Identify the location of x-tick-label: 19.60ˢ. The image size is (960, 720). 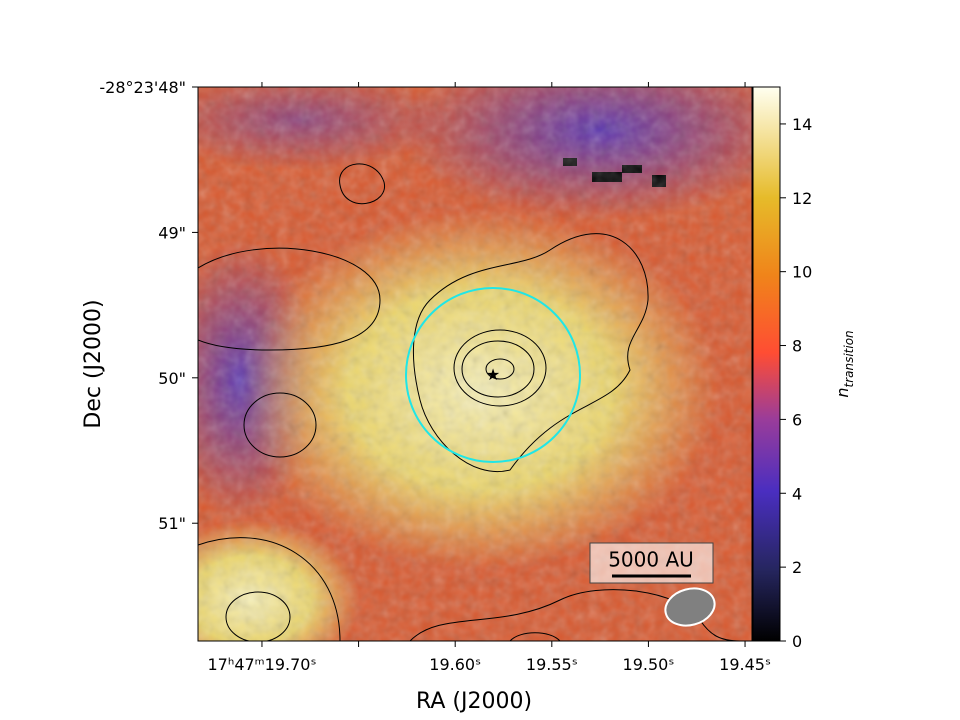
(455, 664).